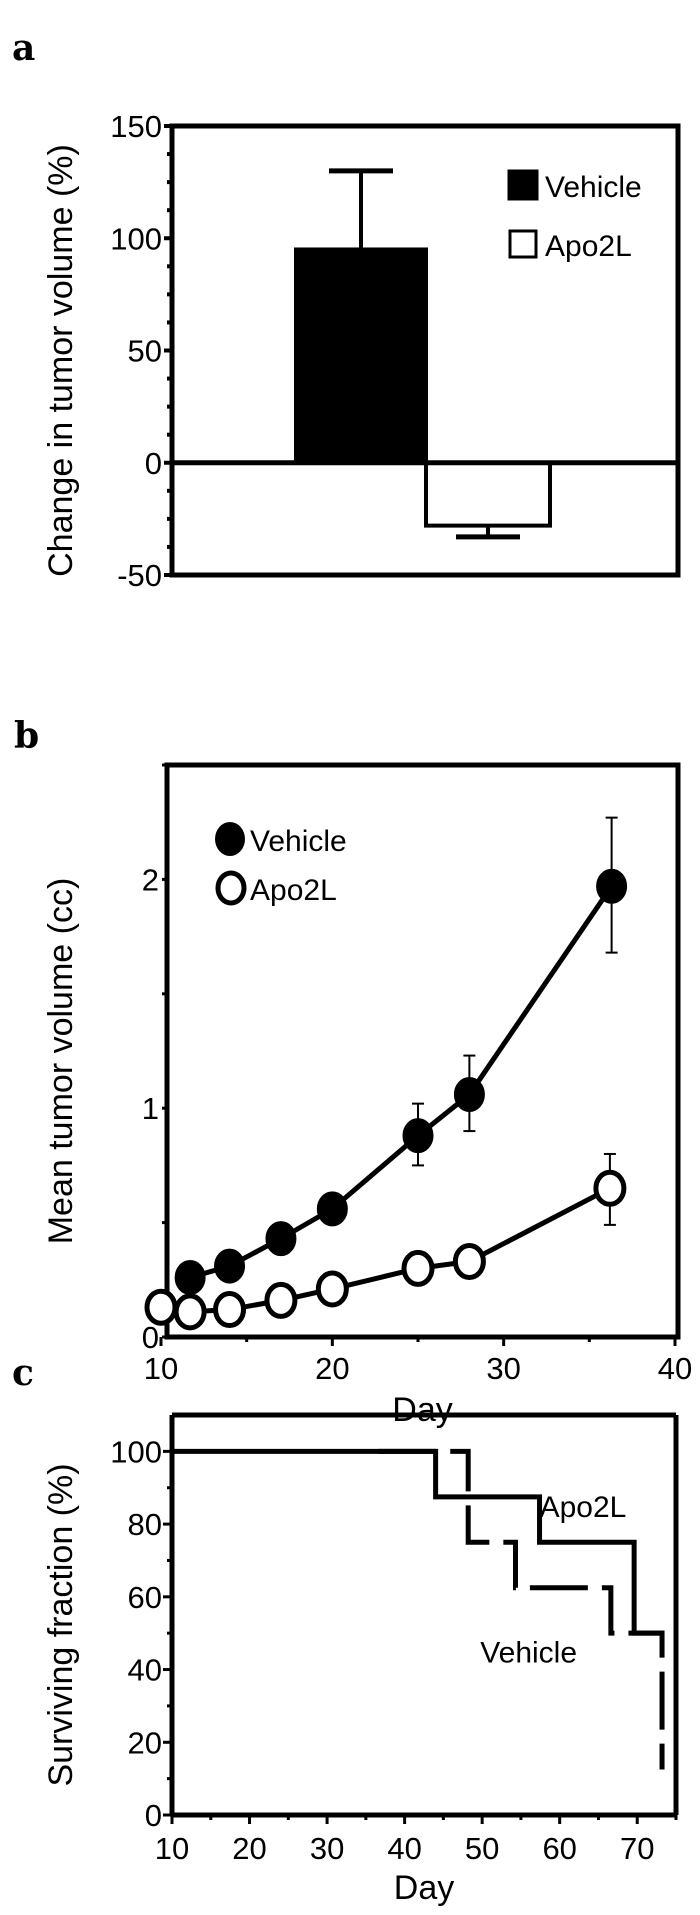  What do you see at coordinates (231, 888) in the screenshot?
I see `legend-marker-apo2l` at bounding box center [231, 888].